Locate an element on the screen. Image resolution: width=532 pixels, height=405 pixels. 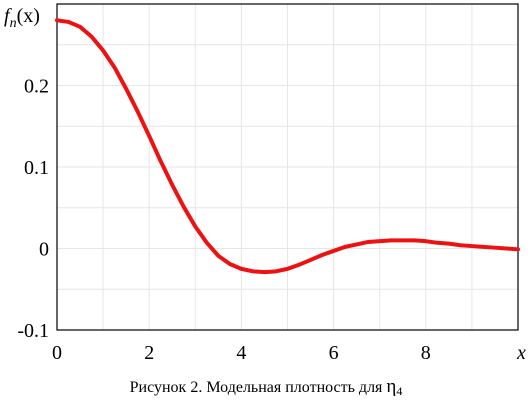
x-axis-title: x is located at coordinates (521, 353).